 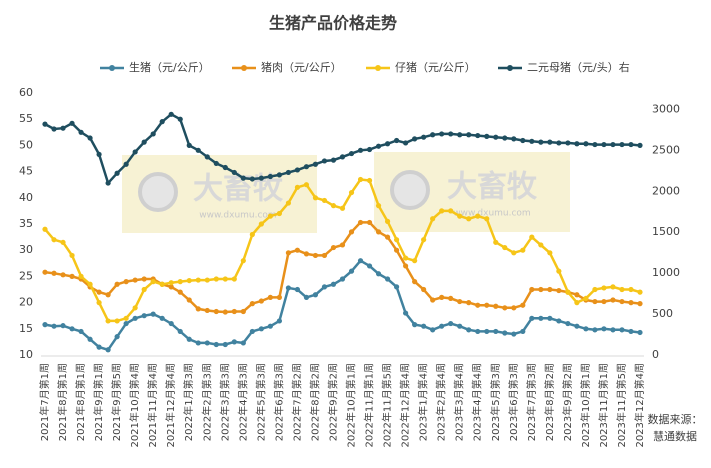 I want to click on x-tick-label: 2022年8月第2周, so click(x=314, y=402).